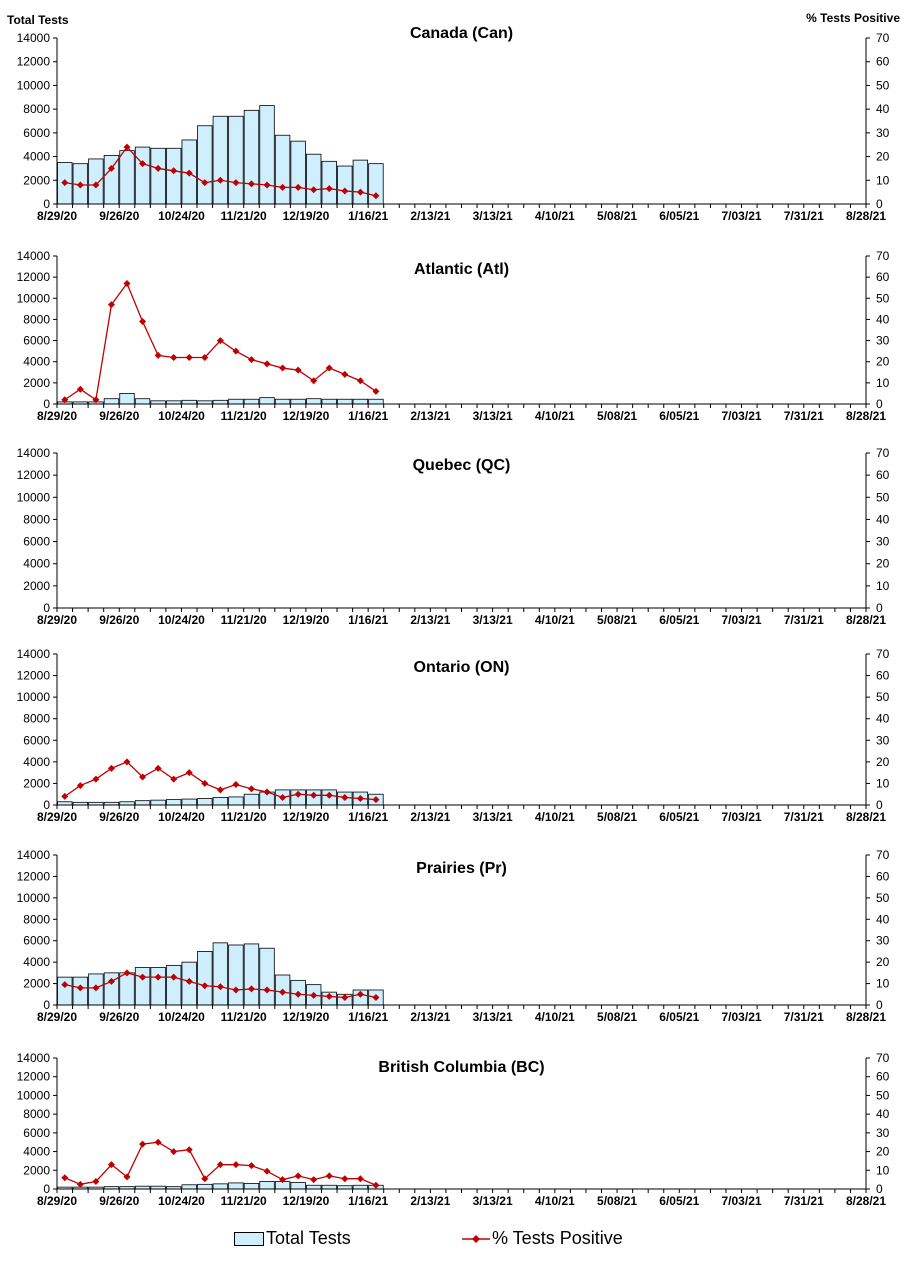 This screenshot has width=910, height=1262. Describe the element at coordinates (879, 805) in the screenshot. I see `right-tick-label: 0` at that location.